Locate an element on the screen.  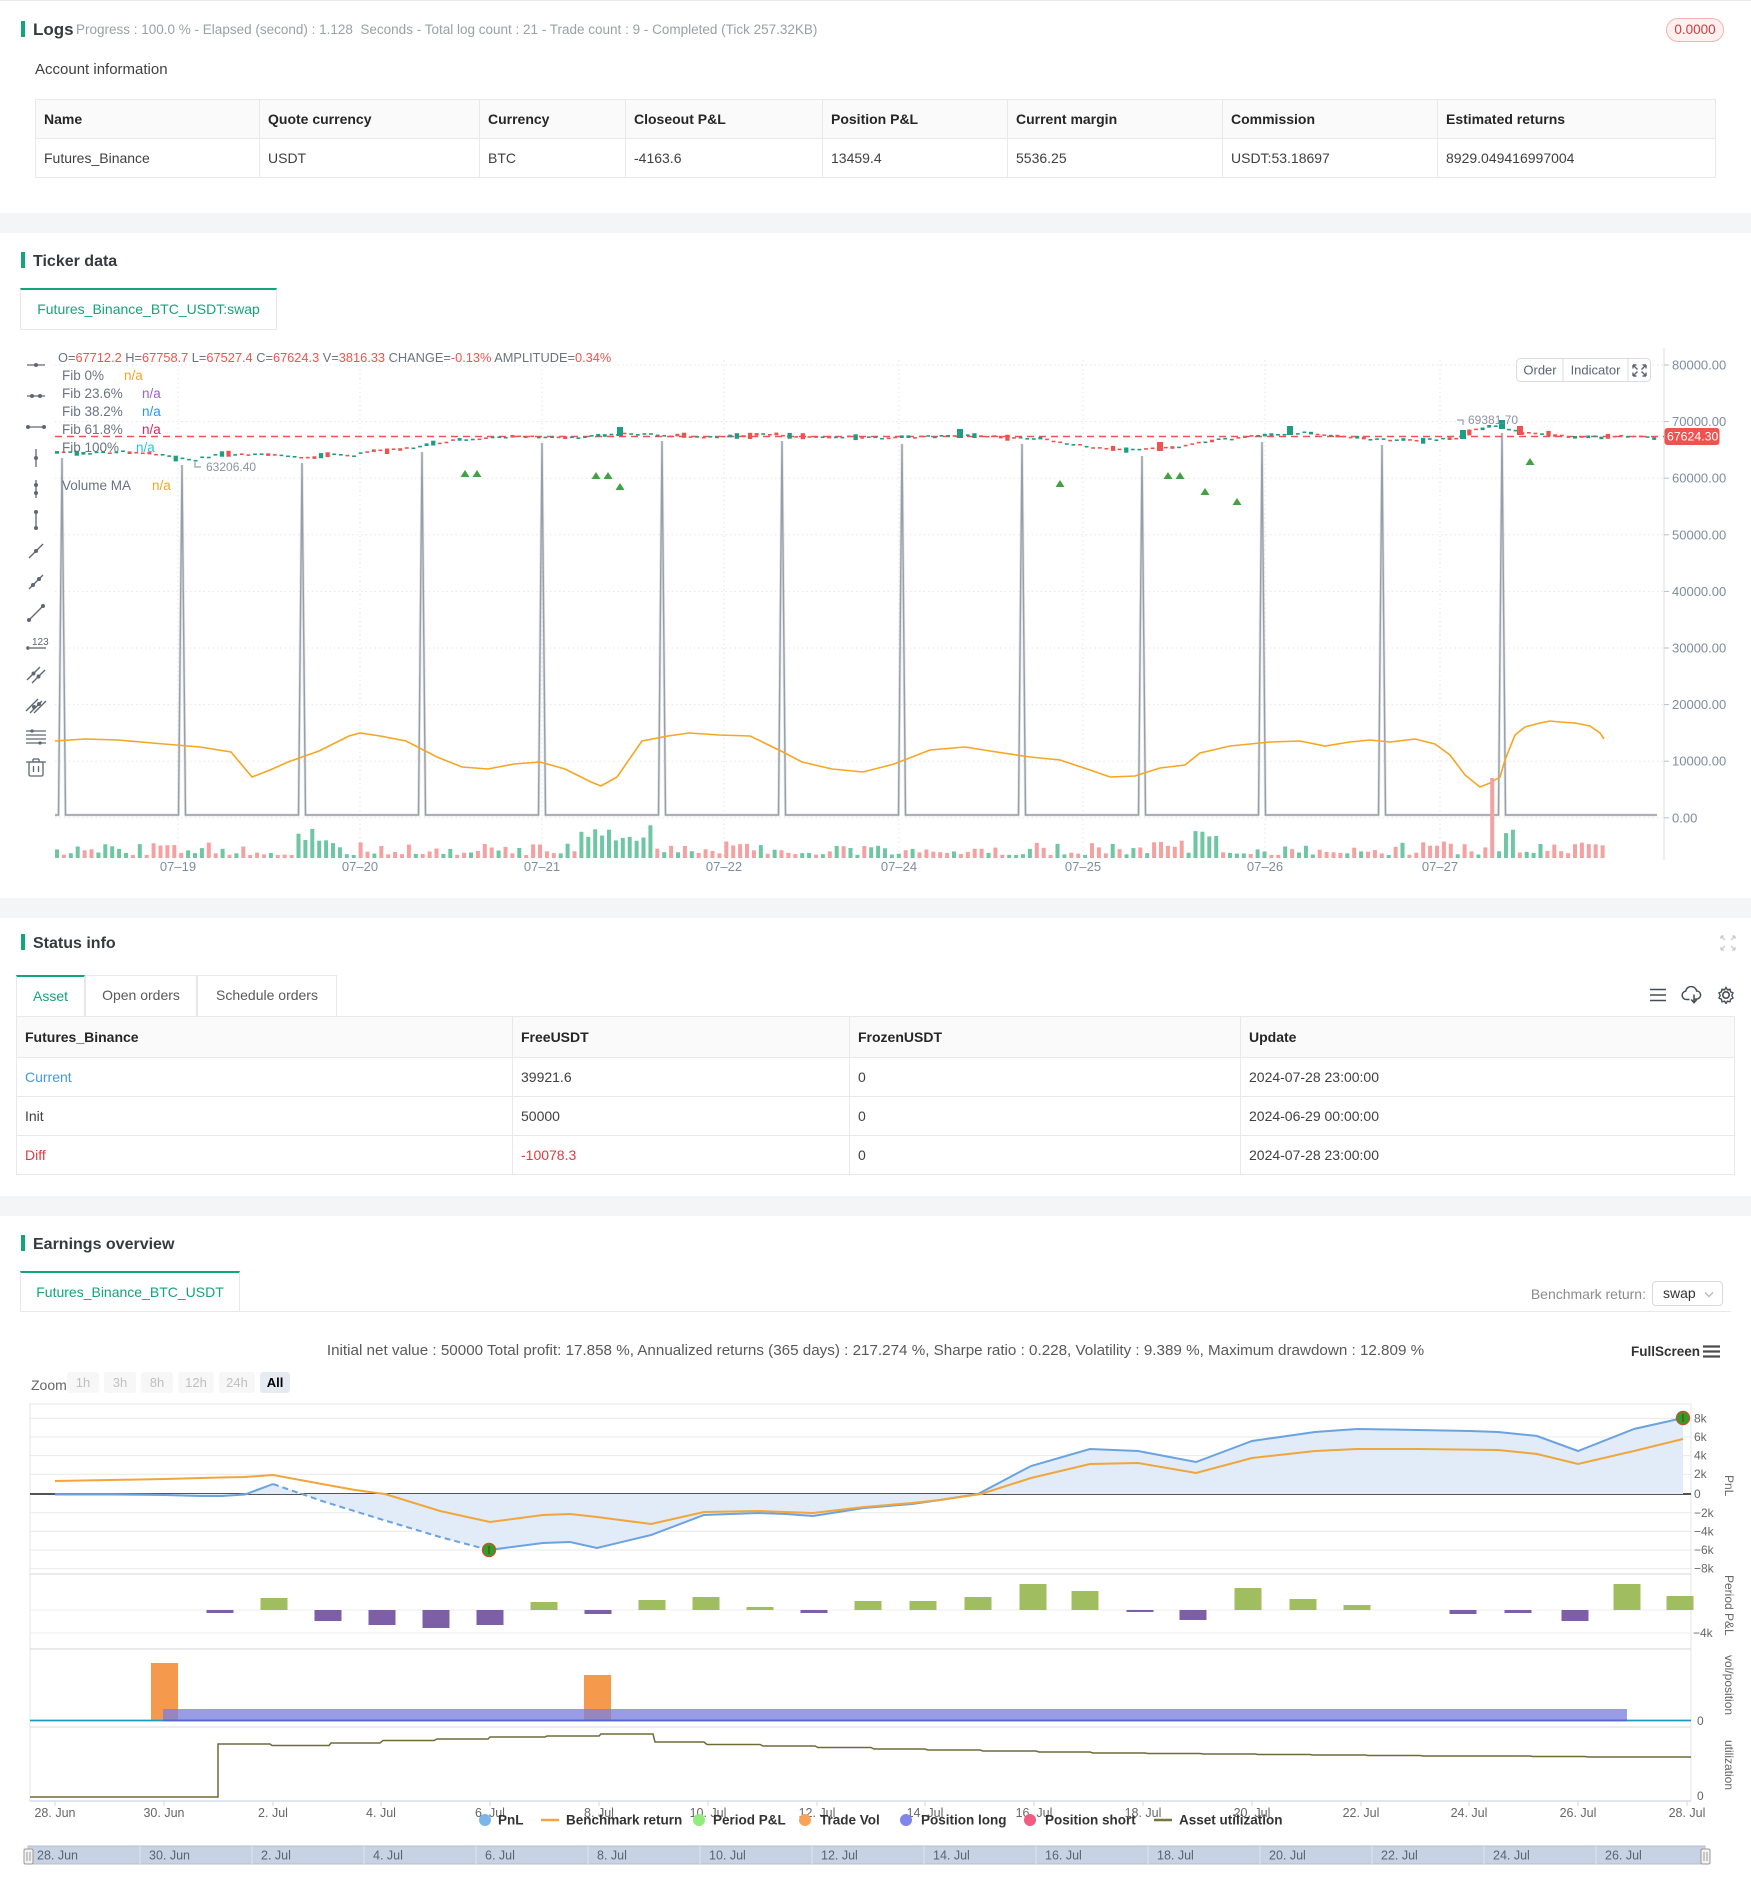
svg-text: Indicator is located at coordinates (1596, 370).